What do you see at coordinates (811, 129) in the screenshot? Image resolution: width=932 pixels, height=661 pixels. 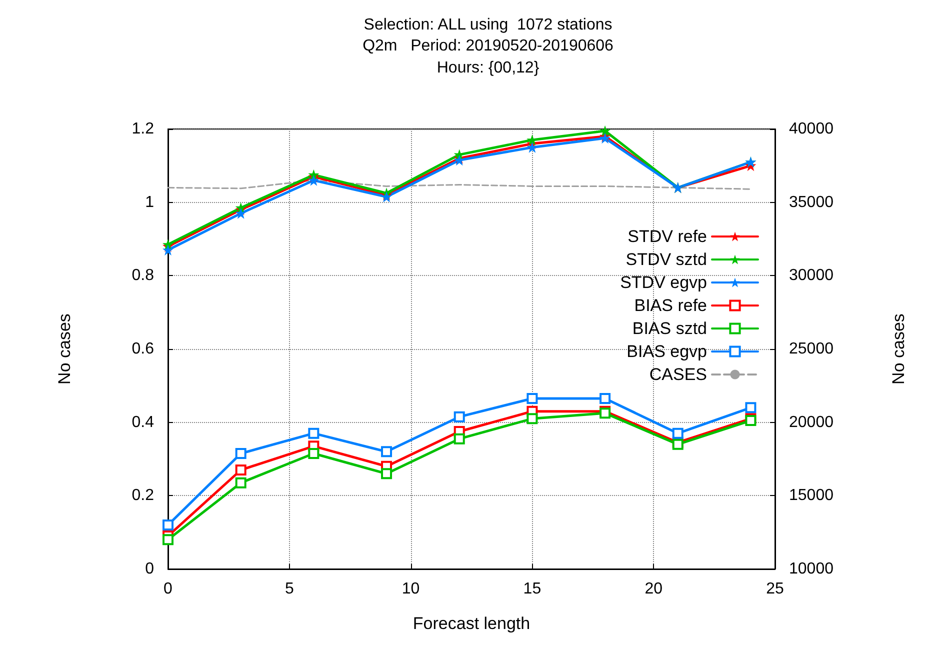 I see `y2-tick-label: 40000` at bounding box center [811, 129].